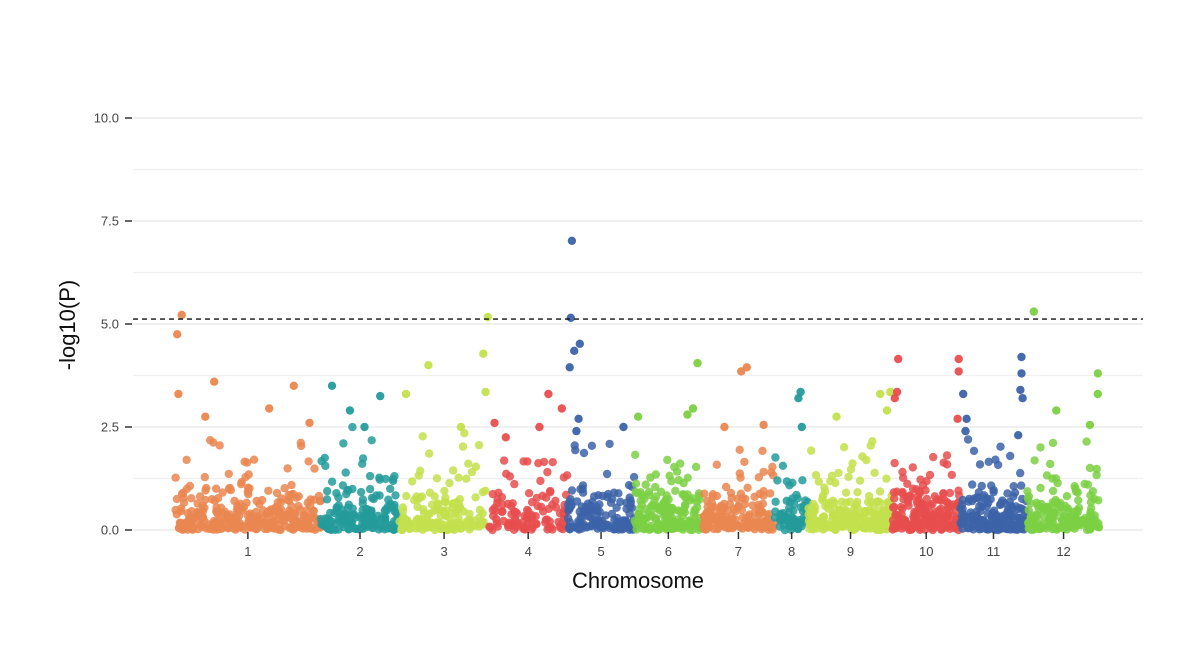 The height and width of the screenshot is (661, 1200). What do you see at coordinates (113, 324) in the screenshot?
I see `y-axis: 0.0 2.5 5.0 7.5 10.0` at bounding box center [113, 324].